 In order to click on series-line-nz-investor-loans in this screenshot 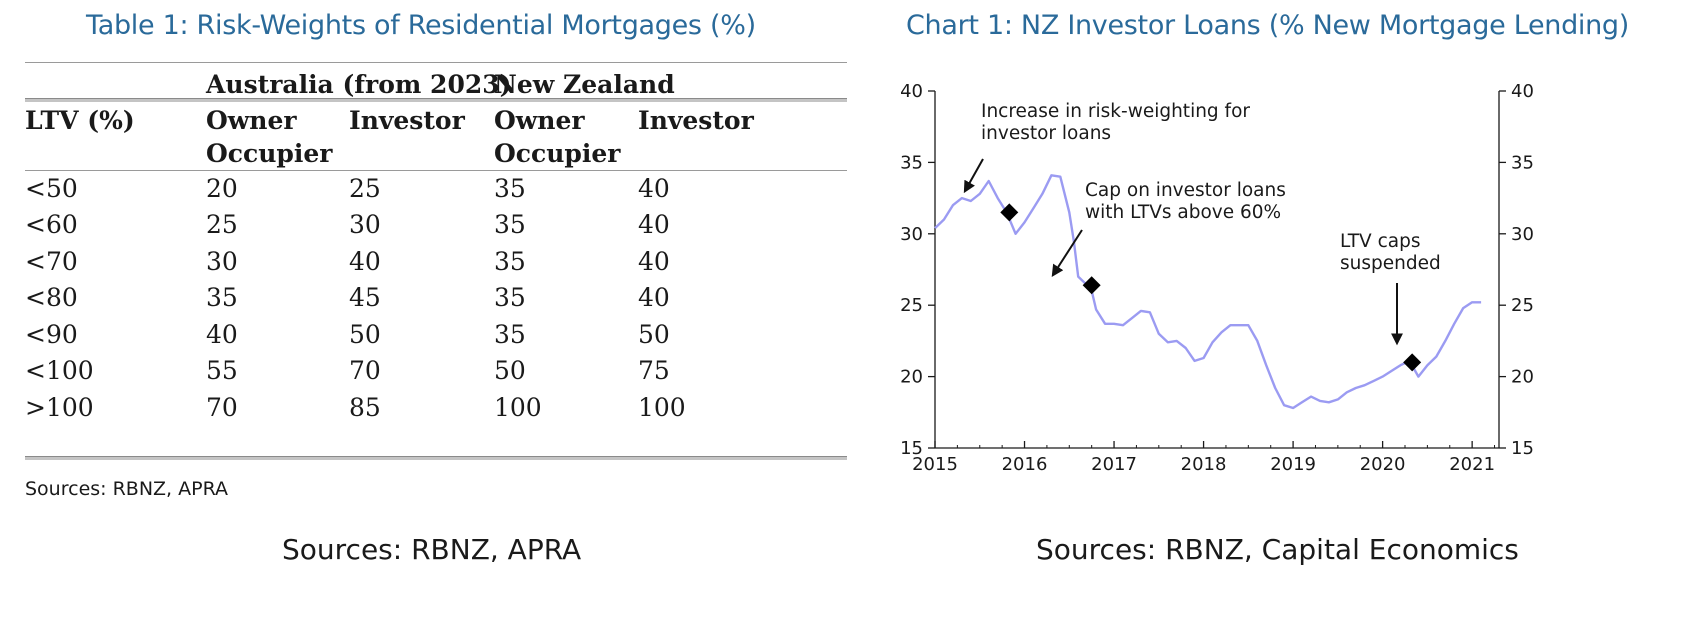, I will do `click(1208, 292)`.